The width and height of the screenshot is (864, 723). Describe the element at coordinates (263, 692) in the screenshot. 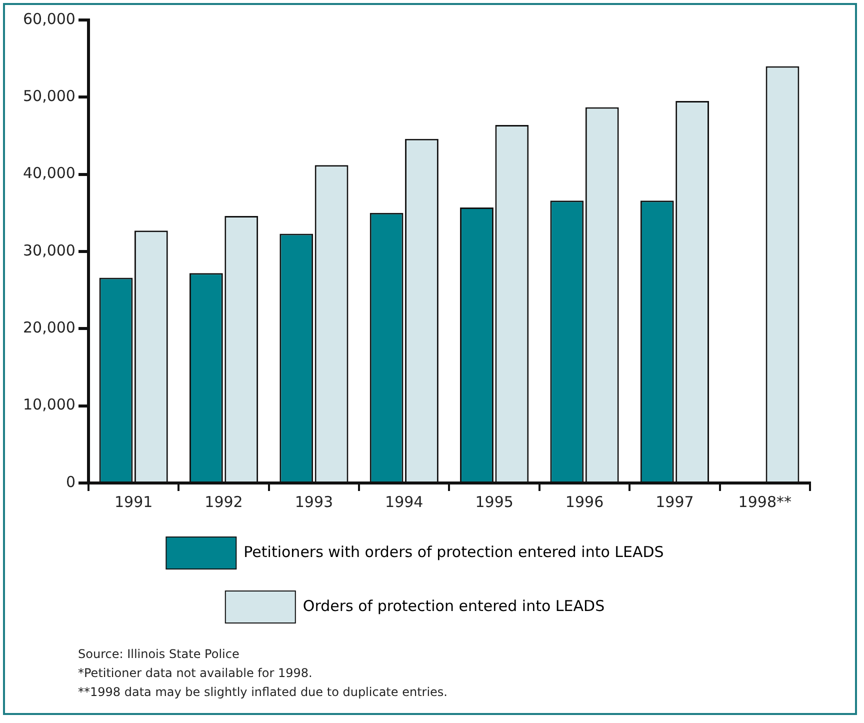

I see `text: **1998 data may be slightly inflated due to duplicate entries.` at that location.